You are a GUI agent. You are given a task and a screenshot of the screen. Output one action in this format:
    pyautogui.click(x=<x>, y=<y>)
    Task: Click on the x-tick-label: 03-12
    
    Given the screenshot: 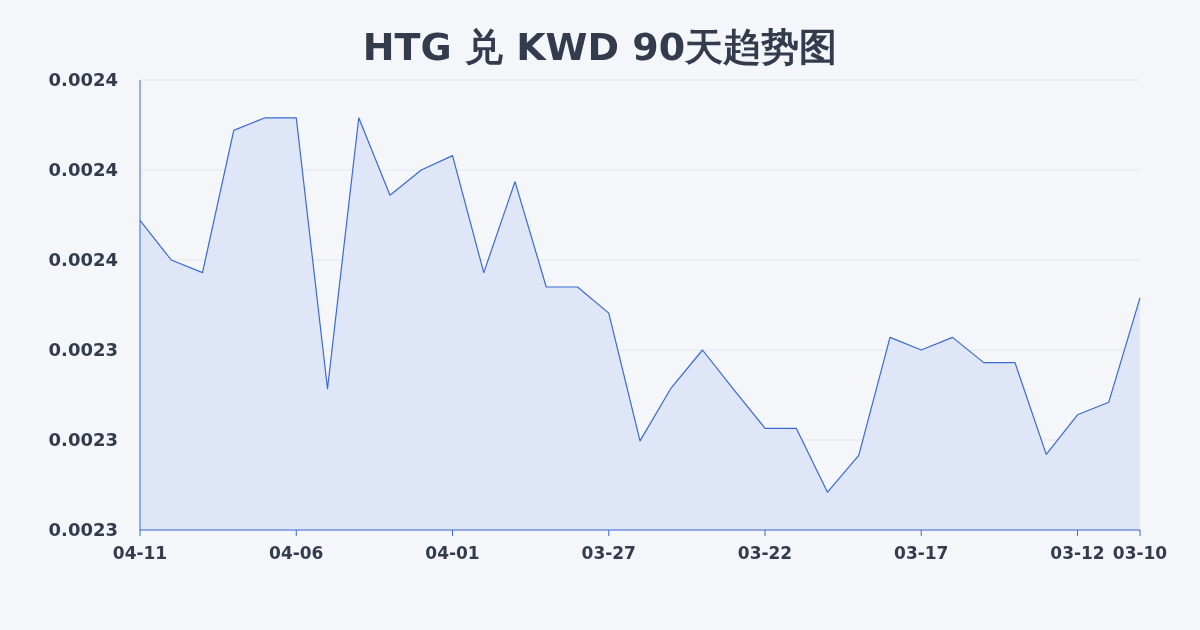 What is the action you would take?
    pyautogui.click(x=1077, y=553)
    